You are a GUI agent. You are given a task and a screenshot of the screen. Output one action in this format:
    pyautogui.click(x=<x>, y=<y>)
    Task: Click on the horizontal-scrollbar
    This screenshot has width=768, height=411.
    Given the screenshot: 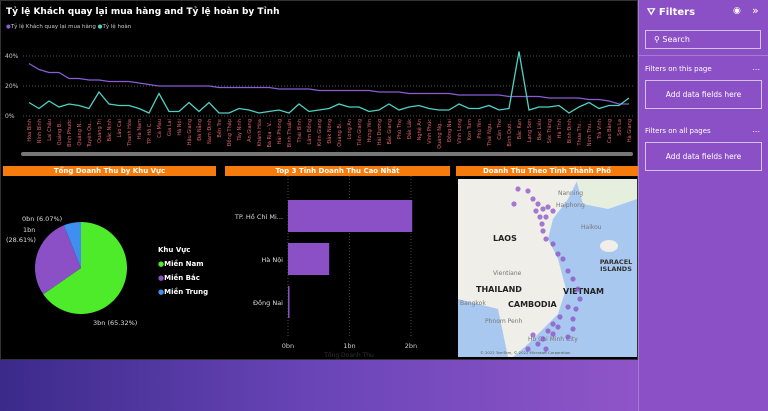 What is the action you would take?
    pyautogui.click(x=327, y=154)
    